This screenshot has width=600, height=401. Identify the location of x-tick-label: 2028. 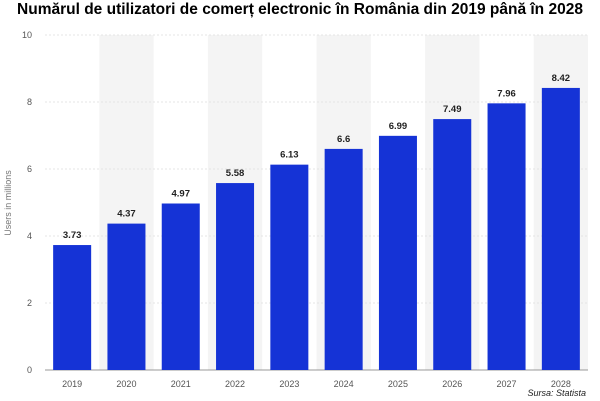
(561, 384).